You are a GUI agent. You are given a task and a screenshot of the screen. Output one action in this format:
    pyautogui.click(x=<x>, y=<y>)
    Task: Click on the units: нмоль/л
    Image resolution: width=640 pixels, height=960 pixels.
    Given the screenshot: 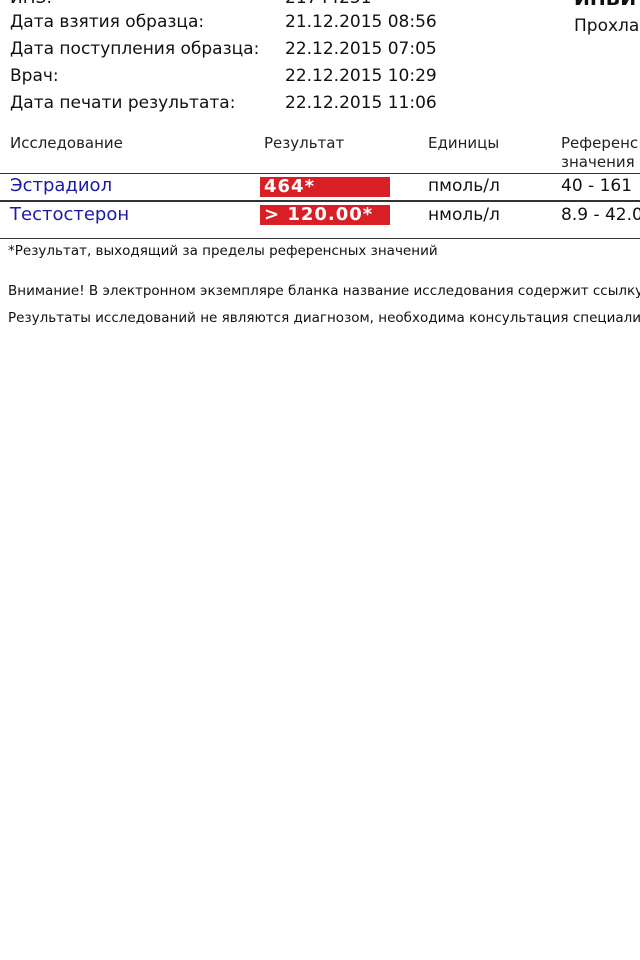 What is the action you would take?
    pyautogui.click(x=464, y=215)
    